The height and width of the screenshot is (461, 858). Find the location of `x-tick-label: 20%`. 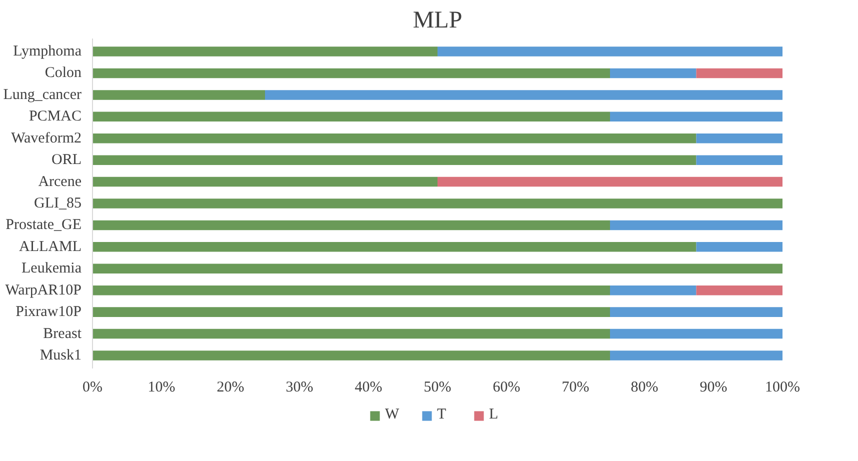

x-tick-label: 20% is located at coordinates (230, 388).